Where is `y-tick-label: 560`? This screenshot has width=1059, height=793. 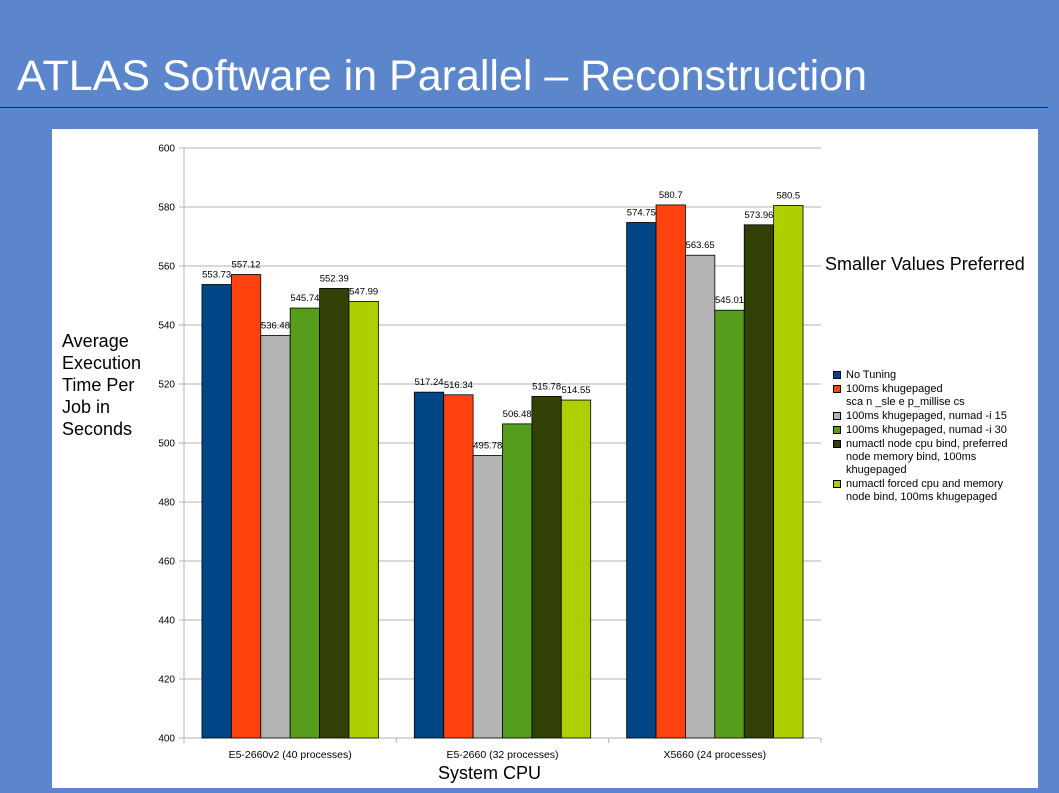 y-tick-label: 560 is located at coordinates (166, 267).